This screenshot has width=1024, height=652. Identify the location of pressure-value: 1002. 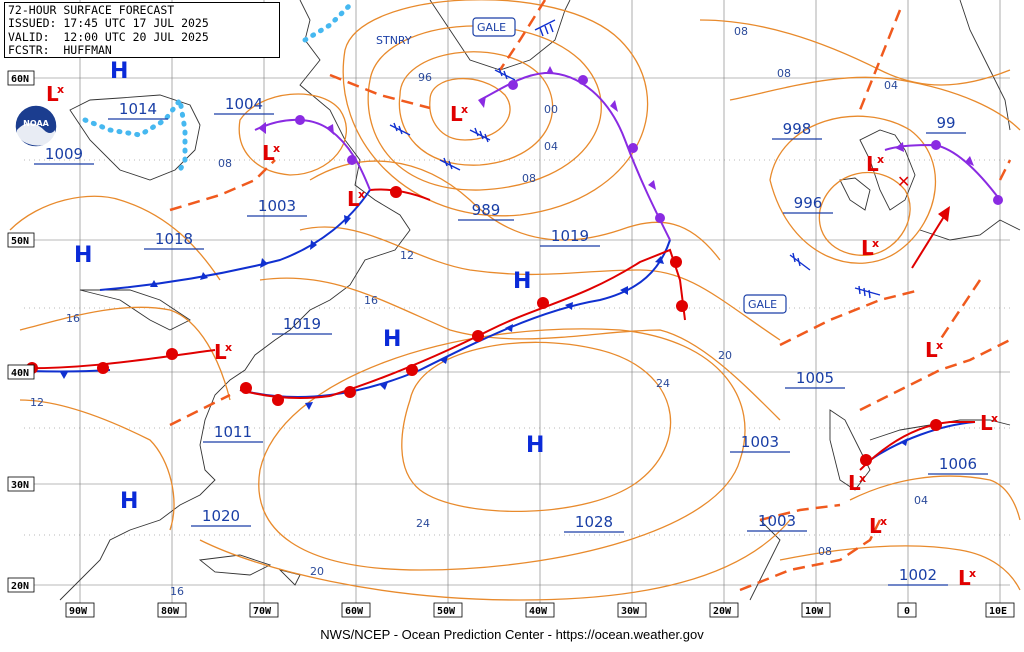
(918, 575).